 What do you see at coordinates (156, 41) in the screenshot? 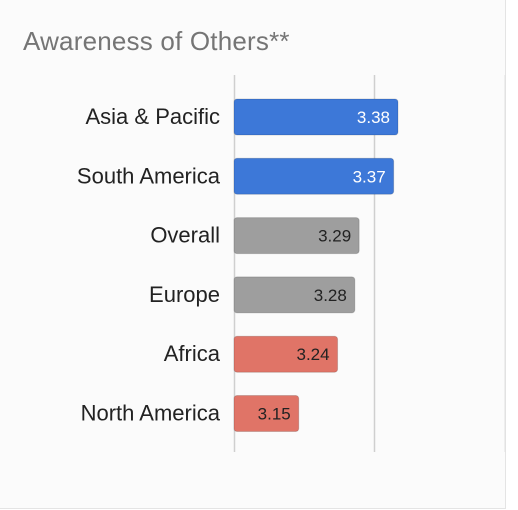
I see `chart-title: Awareness of Others**` at bounding box center [156, 41].